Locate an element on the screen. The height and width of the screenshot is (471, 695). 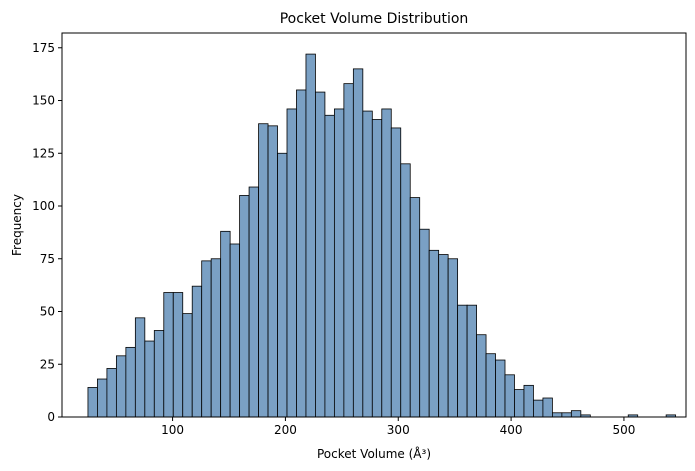
y-tick-label: 125 is located at coordinates (43, 153).